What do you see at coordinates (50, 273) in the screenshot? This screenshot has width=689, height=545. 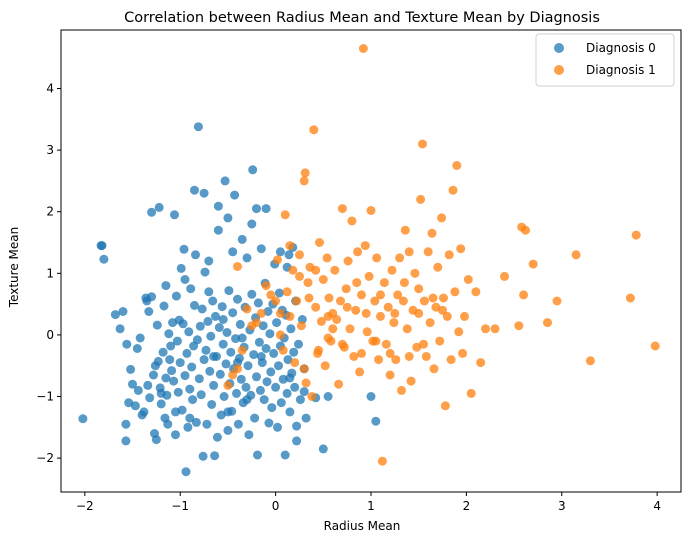 I see `y-tick-label: 1` at bounding box center [50, 273].